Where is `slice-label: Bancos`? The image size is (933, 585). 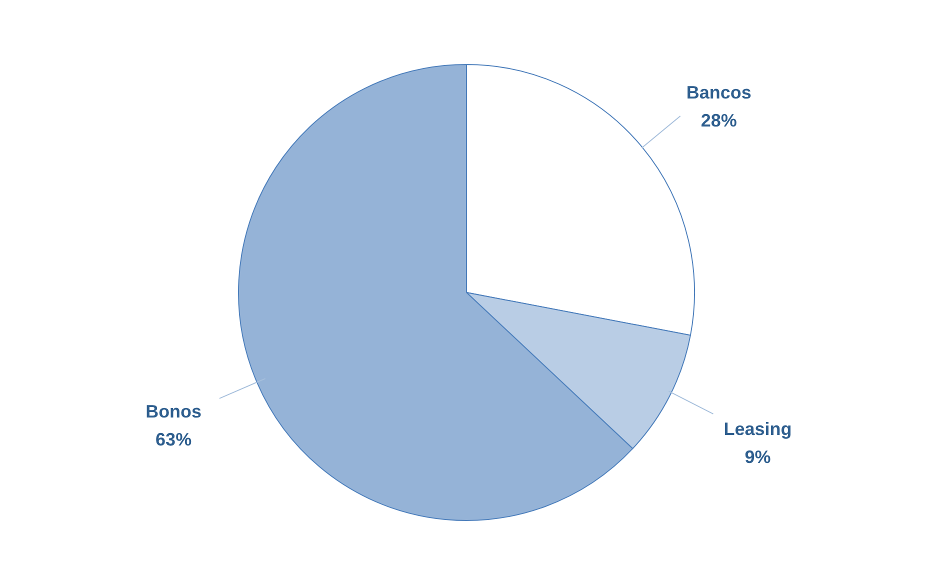 slice-label: Bancos is located at coordinates (719, 92).